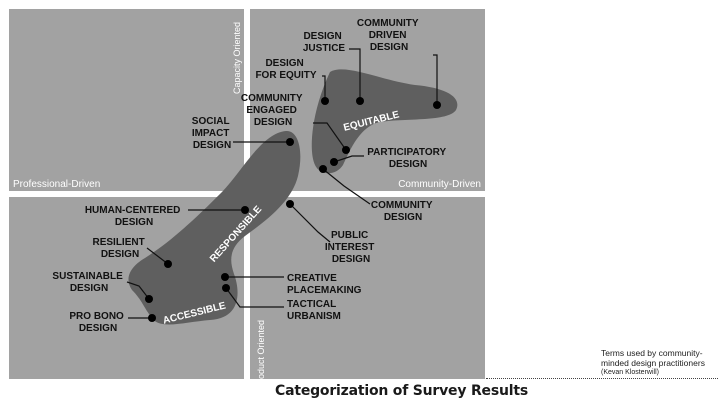 This screenshot has height=405, width=720. What do you see at coordinates (245, 210) in the screenshot?
I see `dot-human-centered-design` at bounding box center [245, 210].